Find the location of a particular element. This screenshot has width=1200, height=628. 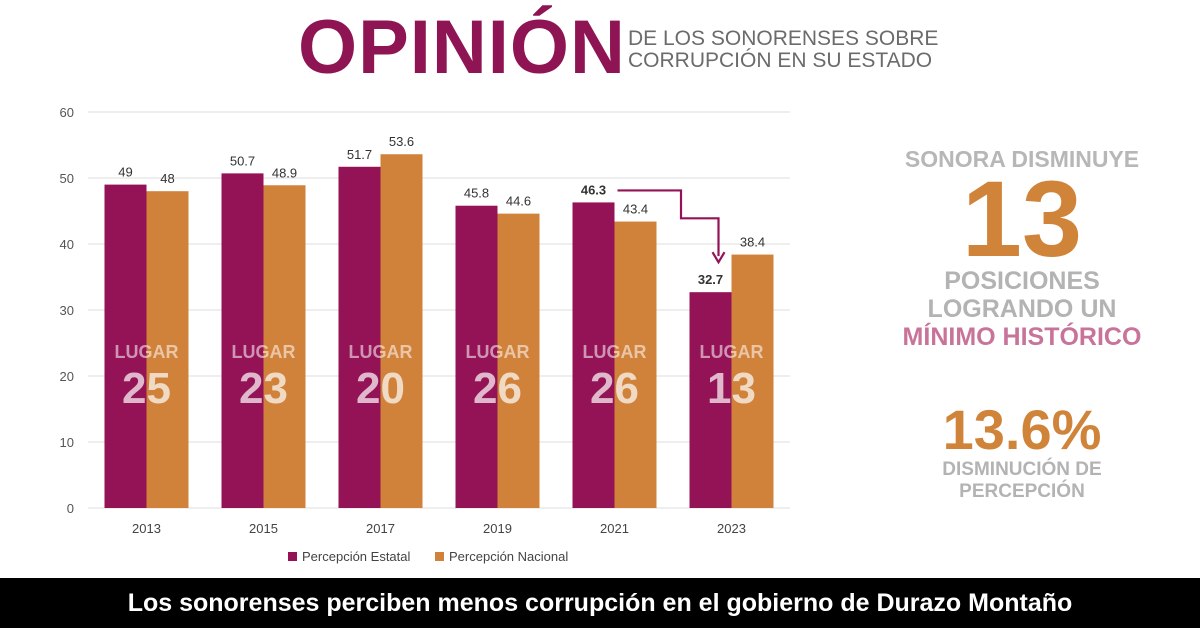

data-label: 53.6 is located at coordinates (401, 141).